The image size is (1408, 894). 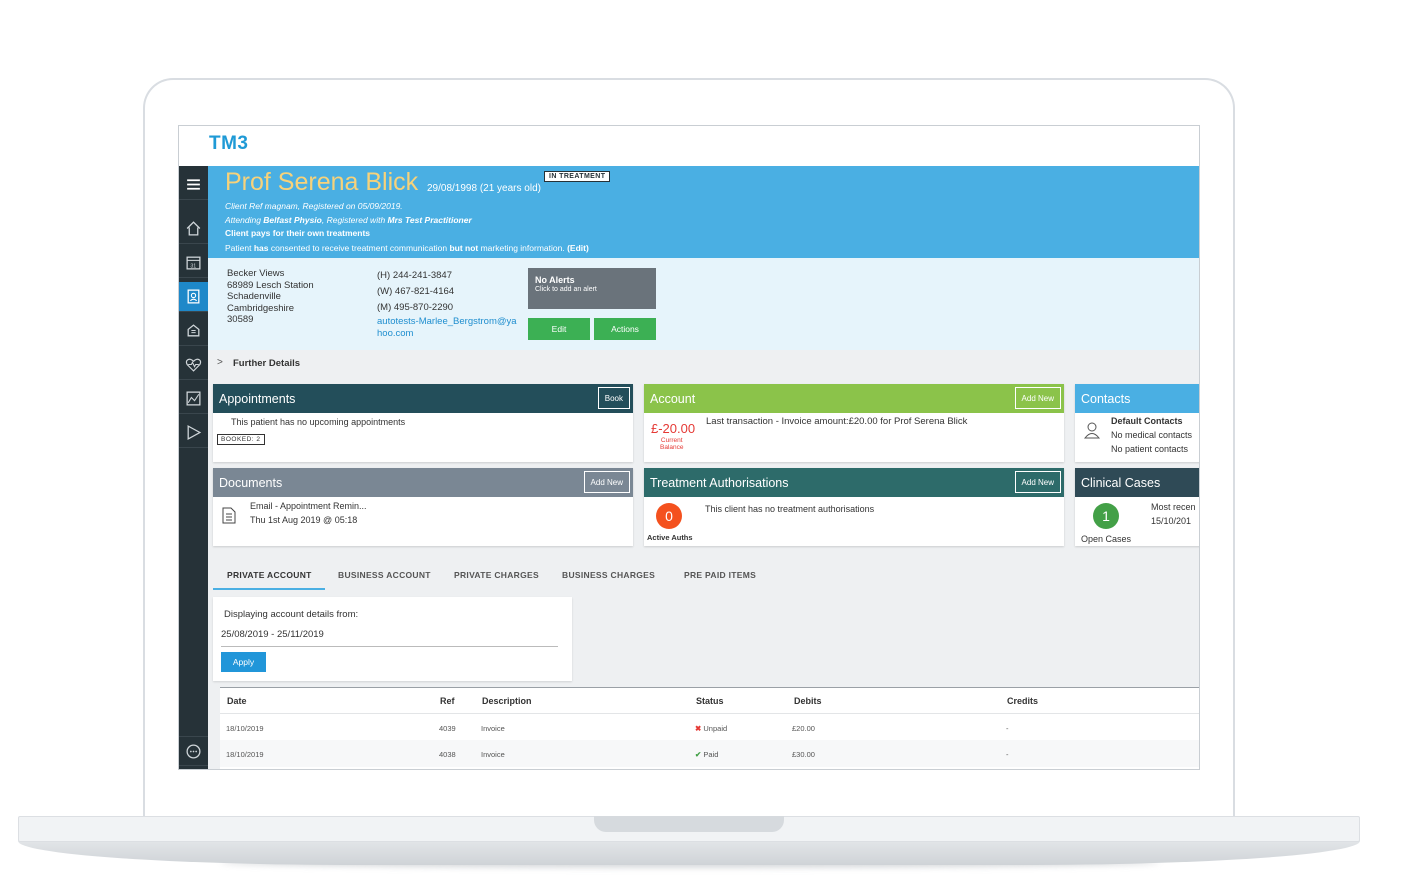 What do you see at coordinates (1037, 482) in the screenshot?
I see `treatment-add-new-button: Add New` at bounding box center [1037, 482].